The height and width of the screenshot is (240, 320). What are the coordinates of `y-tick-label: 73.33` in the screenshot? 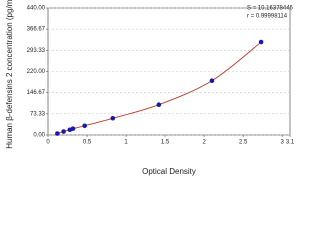 It's located at (38, 114).